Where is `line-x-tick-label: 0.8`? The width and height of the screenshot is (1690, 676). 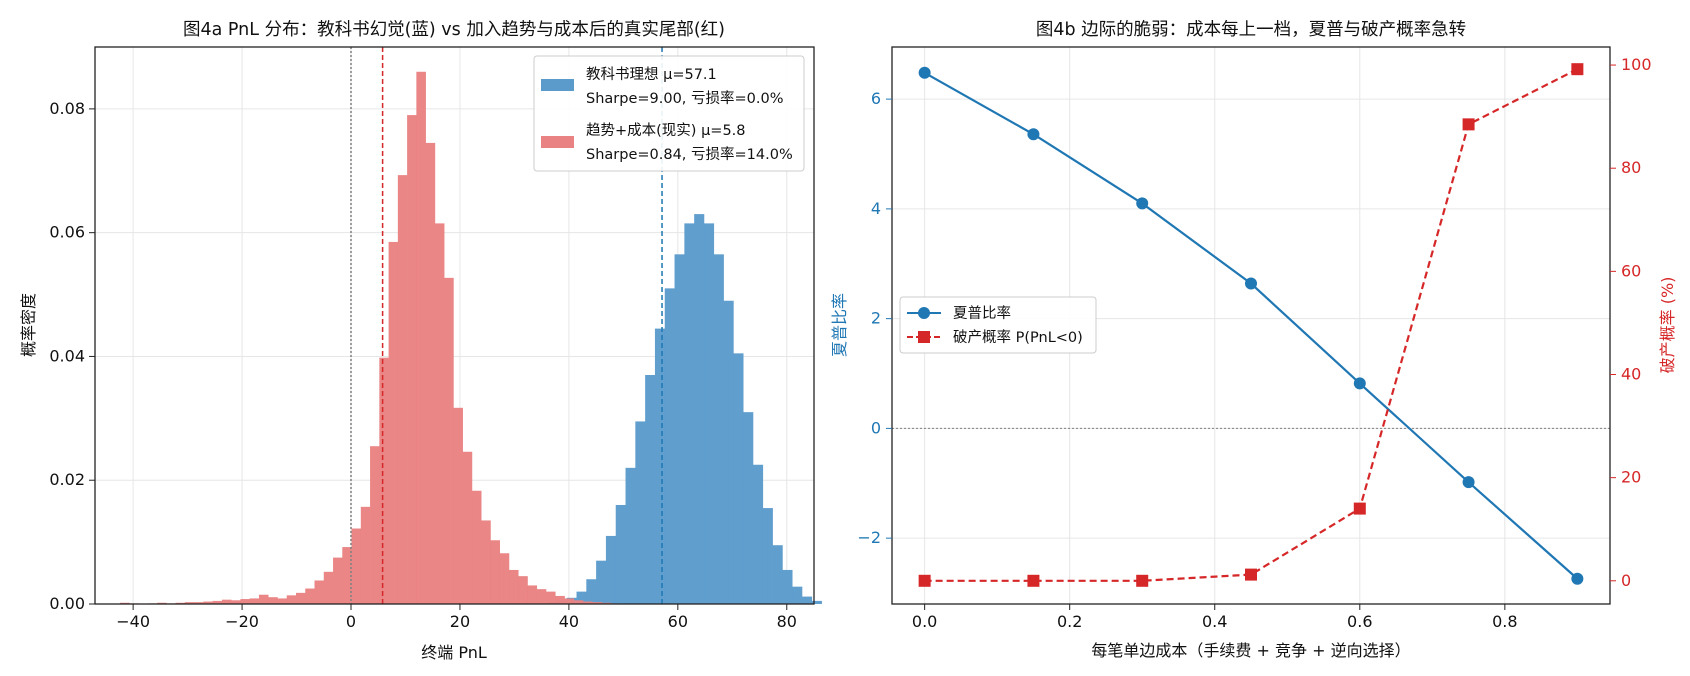 line-x-tick-label: 0.8 is located at coordinates (1504, 621).